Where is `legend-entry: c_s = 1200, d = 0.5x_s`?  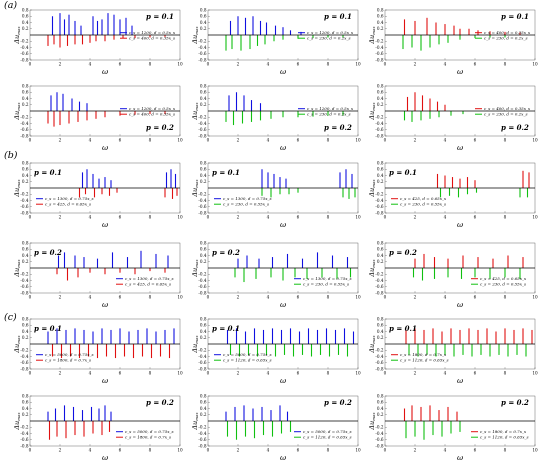
legend-entry: c_s = 1200, d = 0.5x_s is located at coordinates (330, 108).